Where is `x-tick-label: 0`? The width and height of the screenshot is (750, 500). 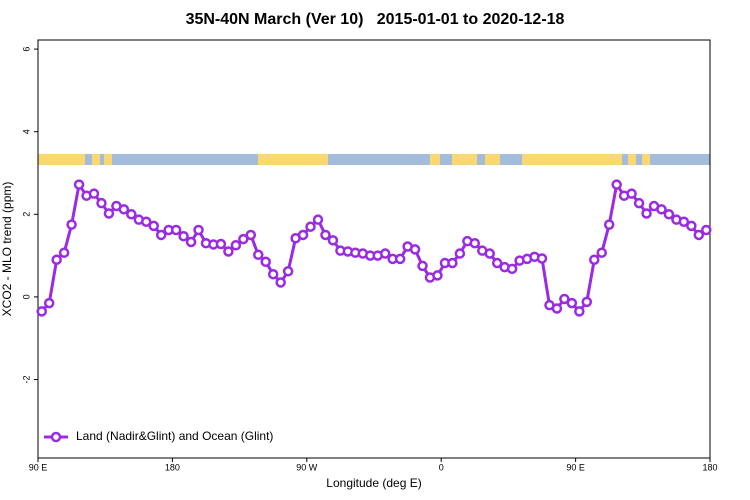
x-tick-label: 0 is located at coordinates (441, 467).